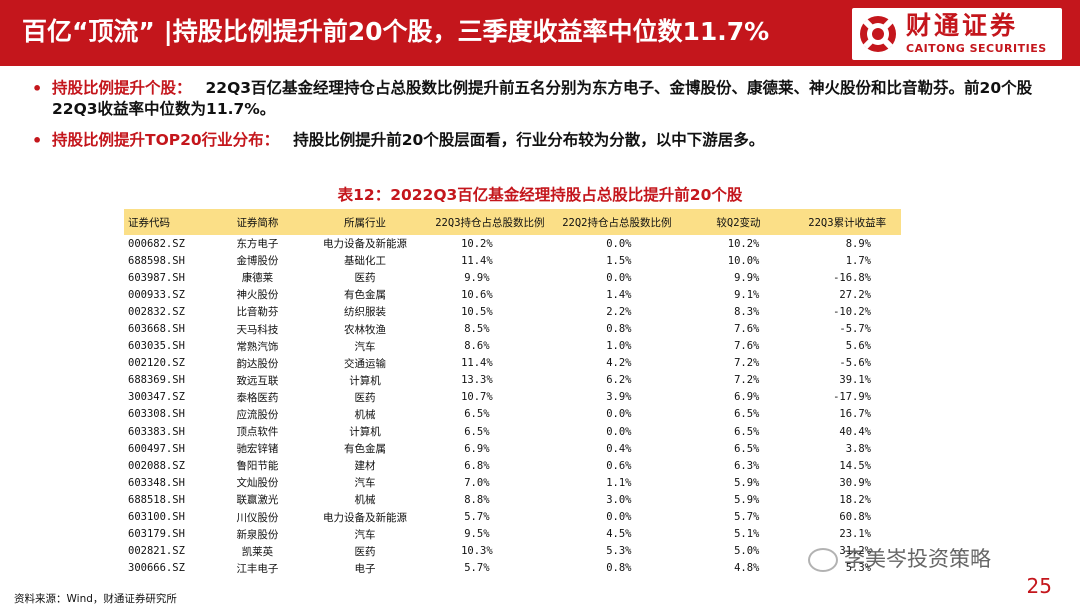 This screenshot has height=608, width=1080. I want to click on table-cell: 5.3%, so click(858, 568).